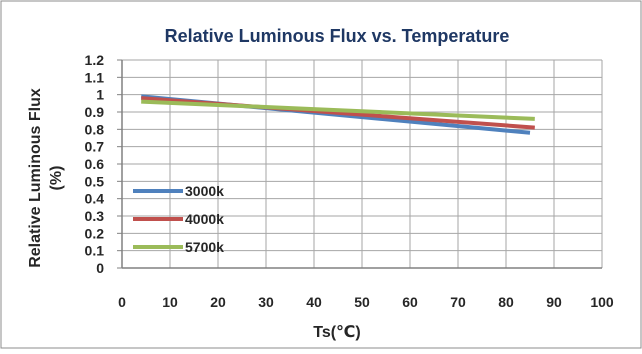  I want to click on y-tick-label: 0.6, so click(95, 164).